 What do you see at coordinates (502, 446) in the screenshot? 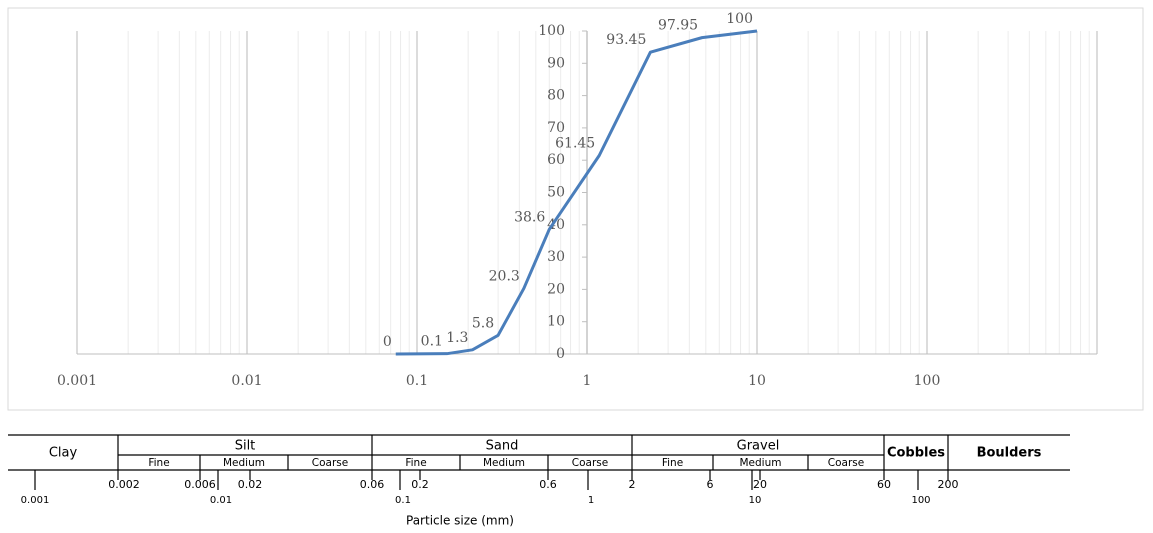
I see `group-label: Sand` at bounding box center [502, 446].